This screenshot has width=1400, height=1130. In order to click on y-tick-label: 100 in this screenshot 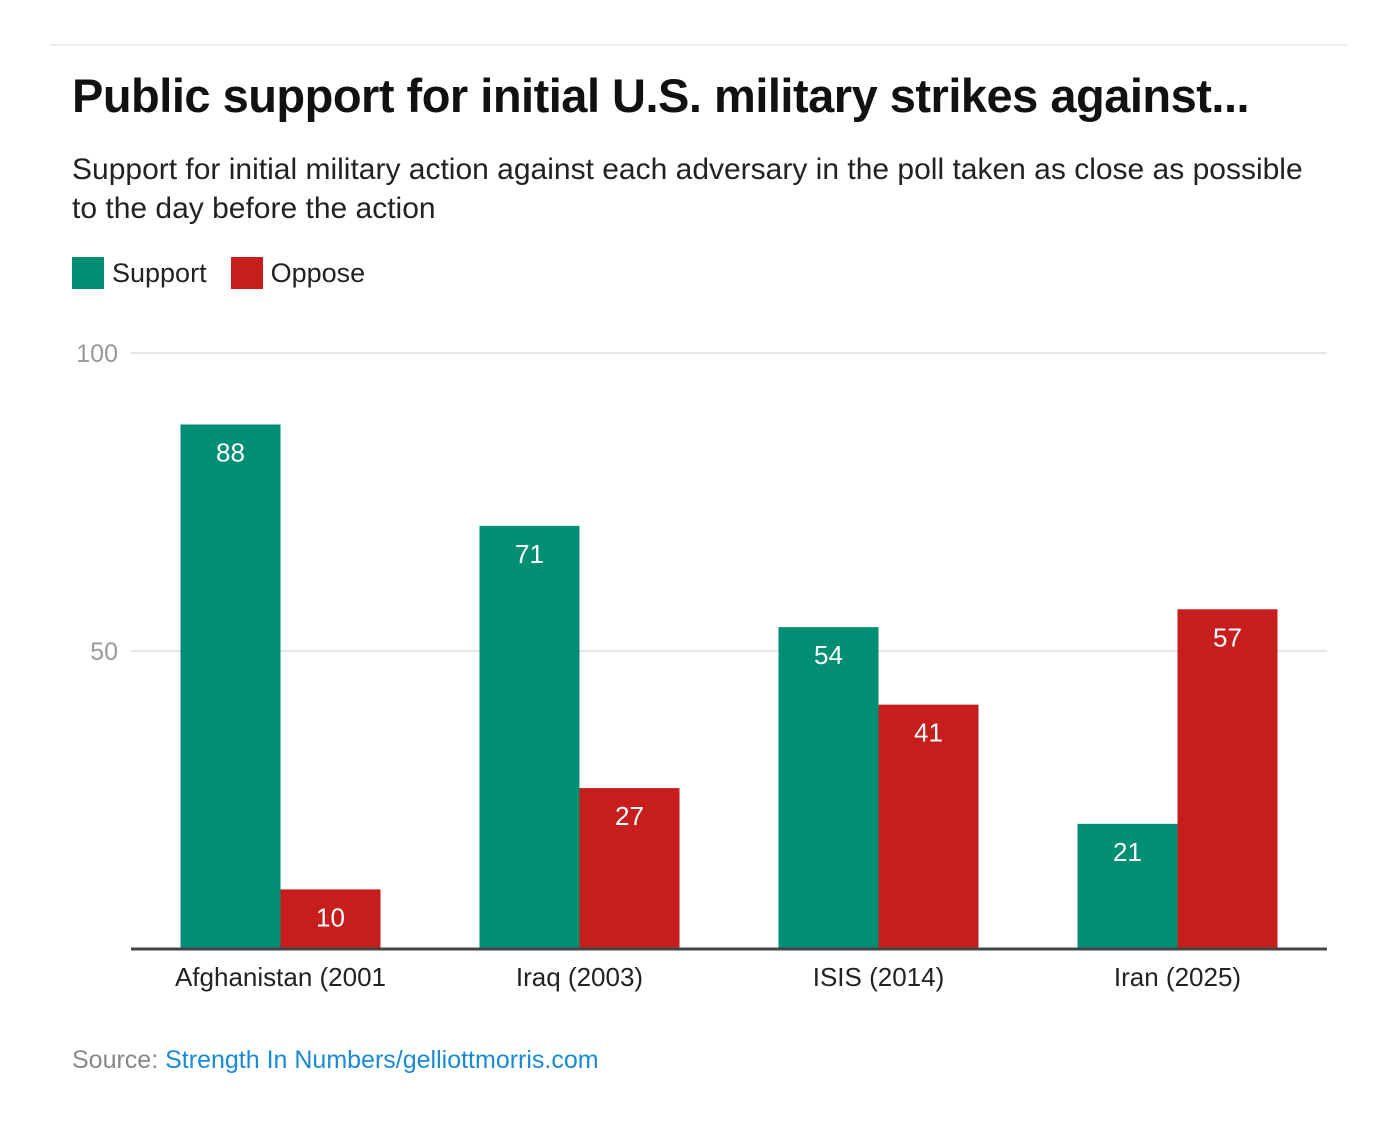, I will do `click(97, 354)`.